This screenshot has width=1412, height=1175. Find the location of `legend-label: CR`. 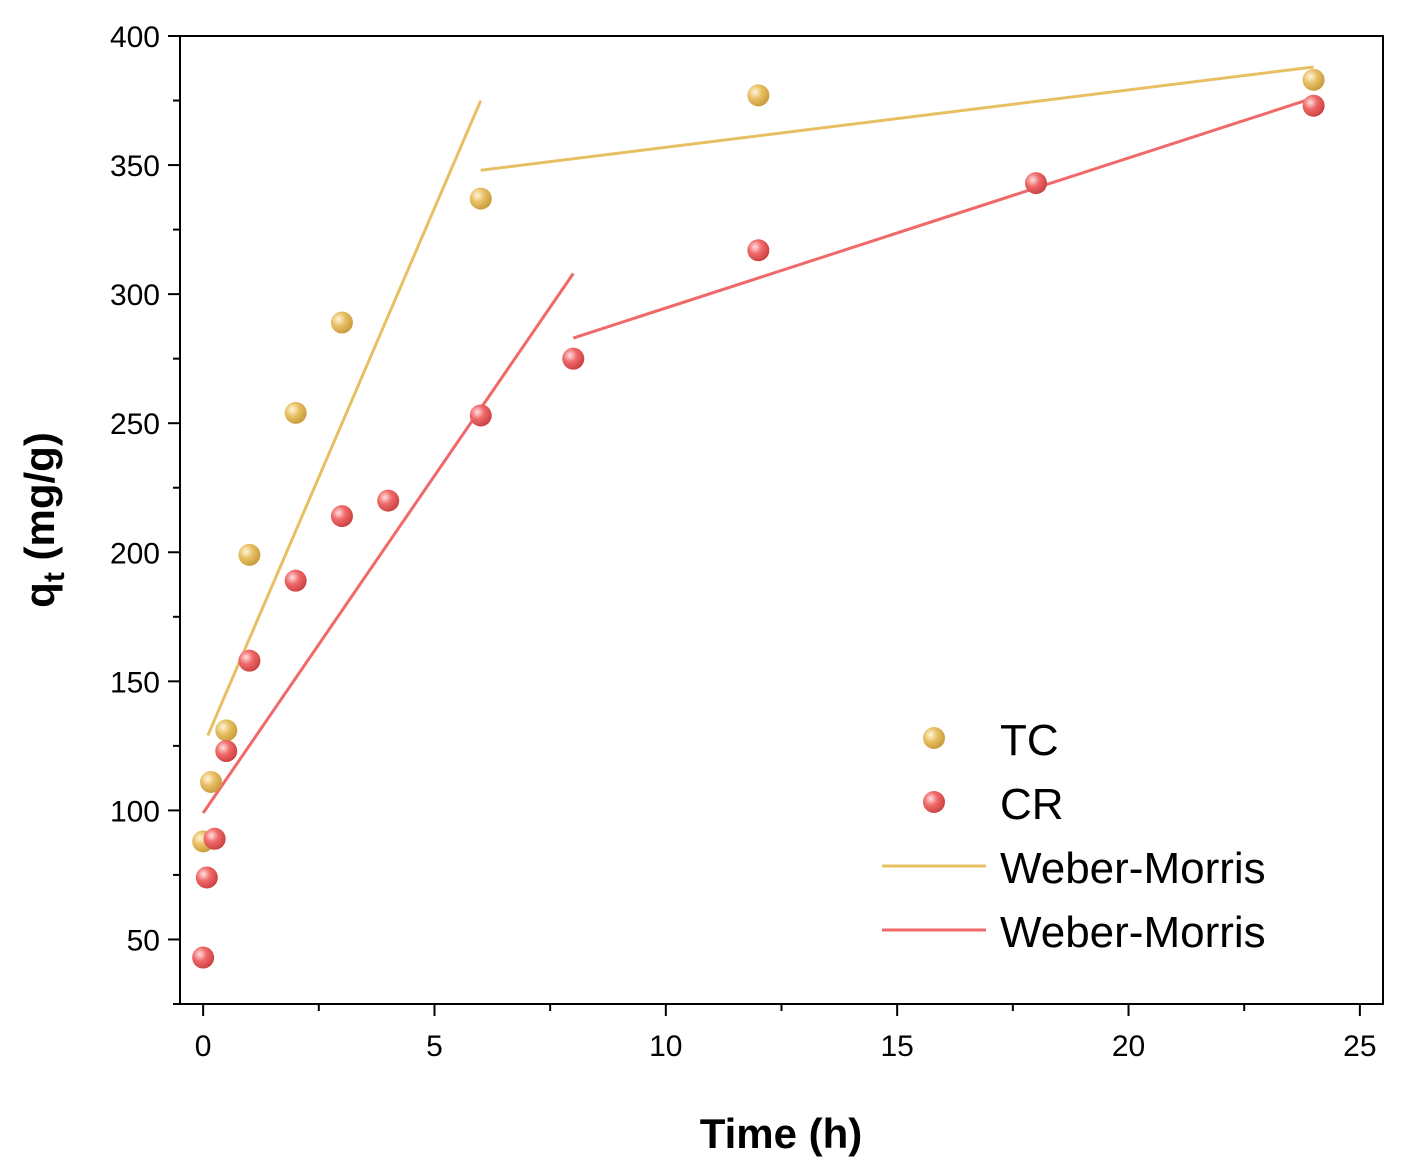

legend-label: CR is located at coordinates (1032, 804).